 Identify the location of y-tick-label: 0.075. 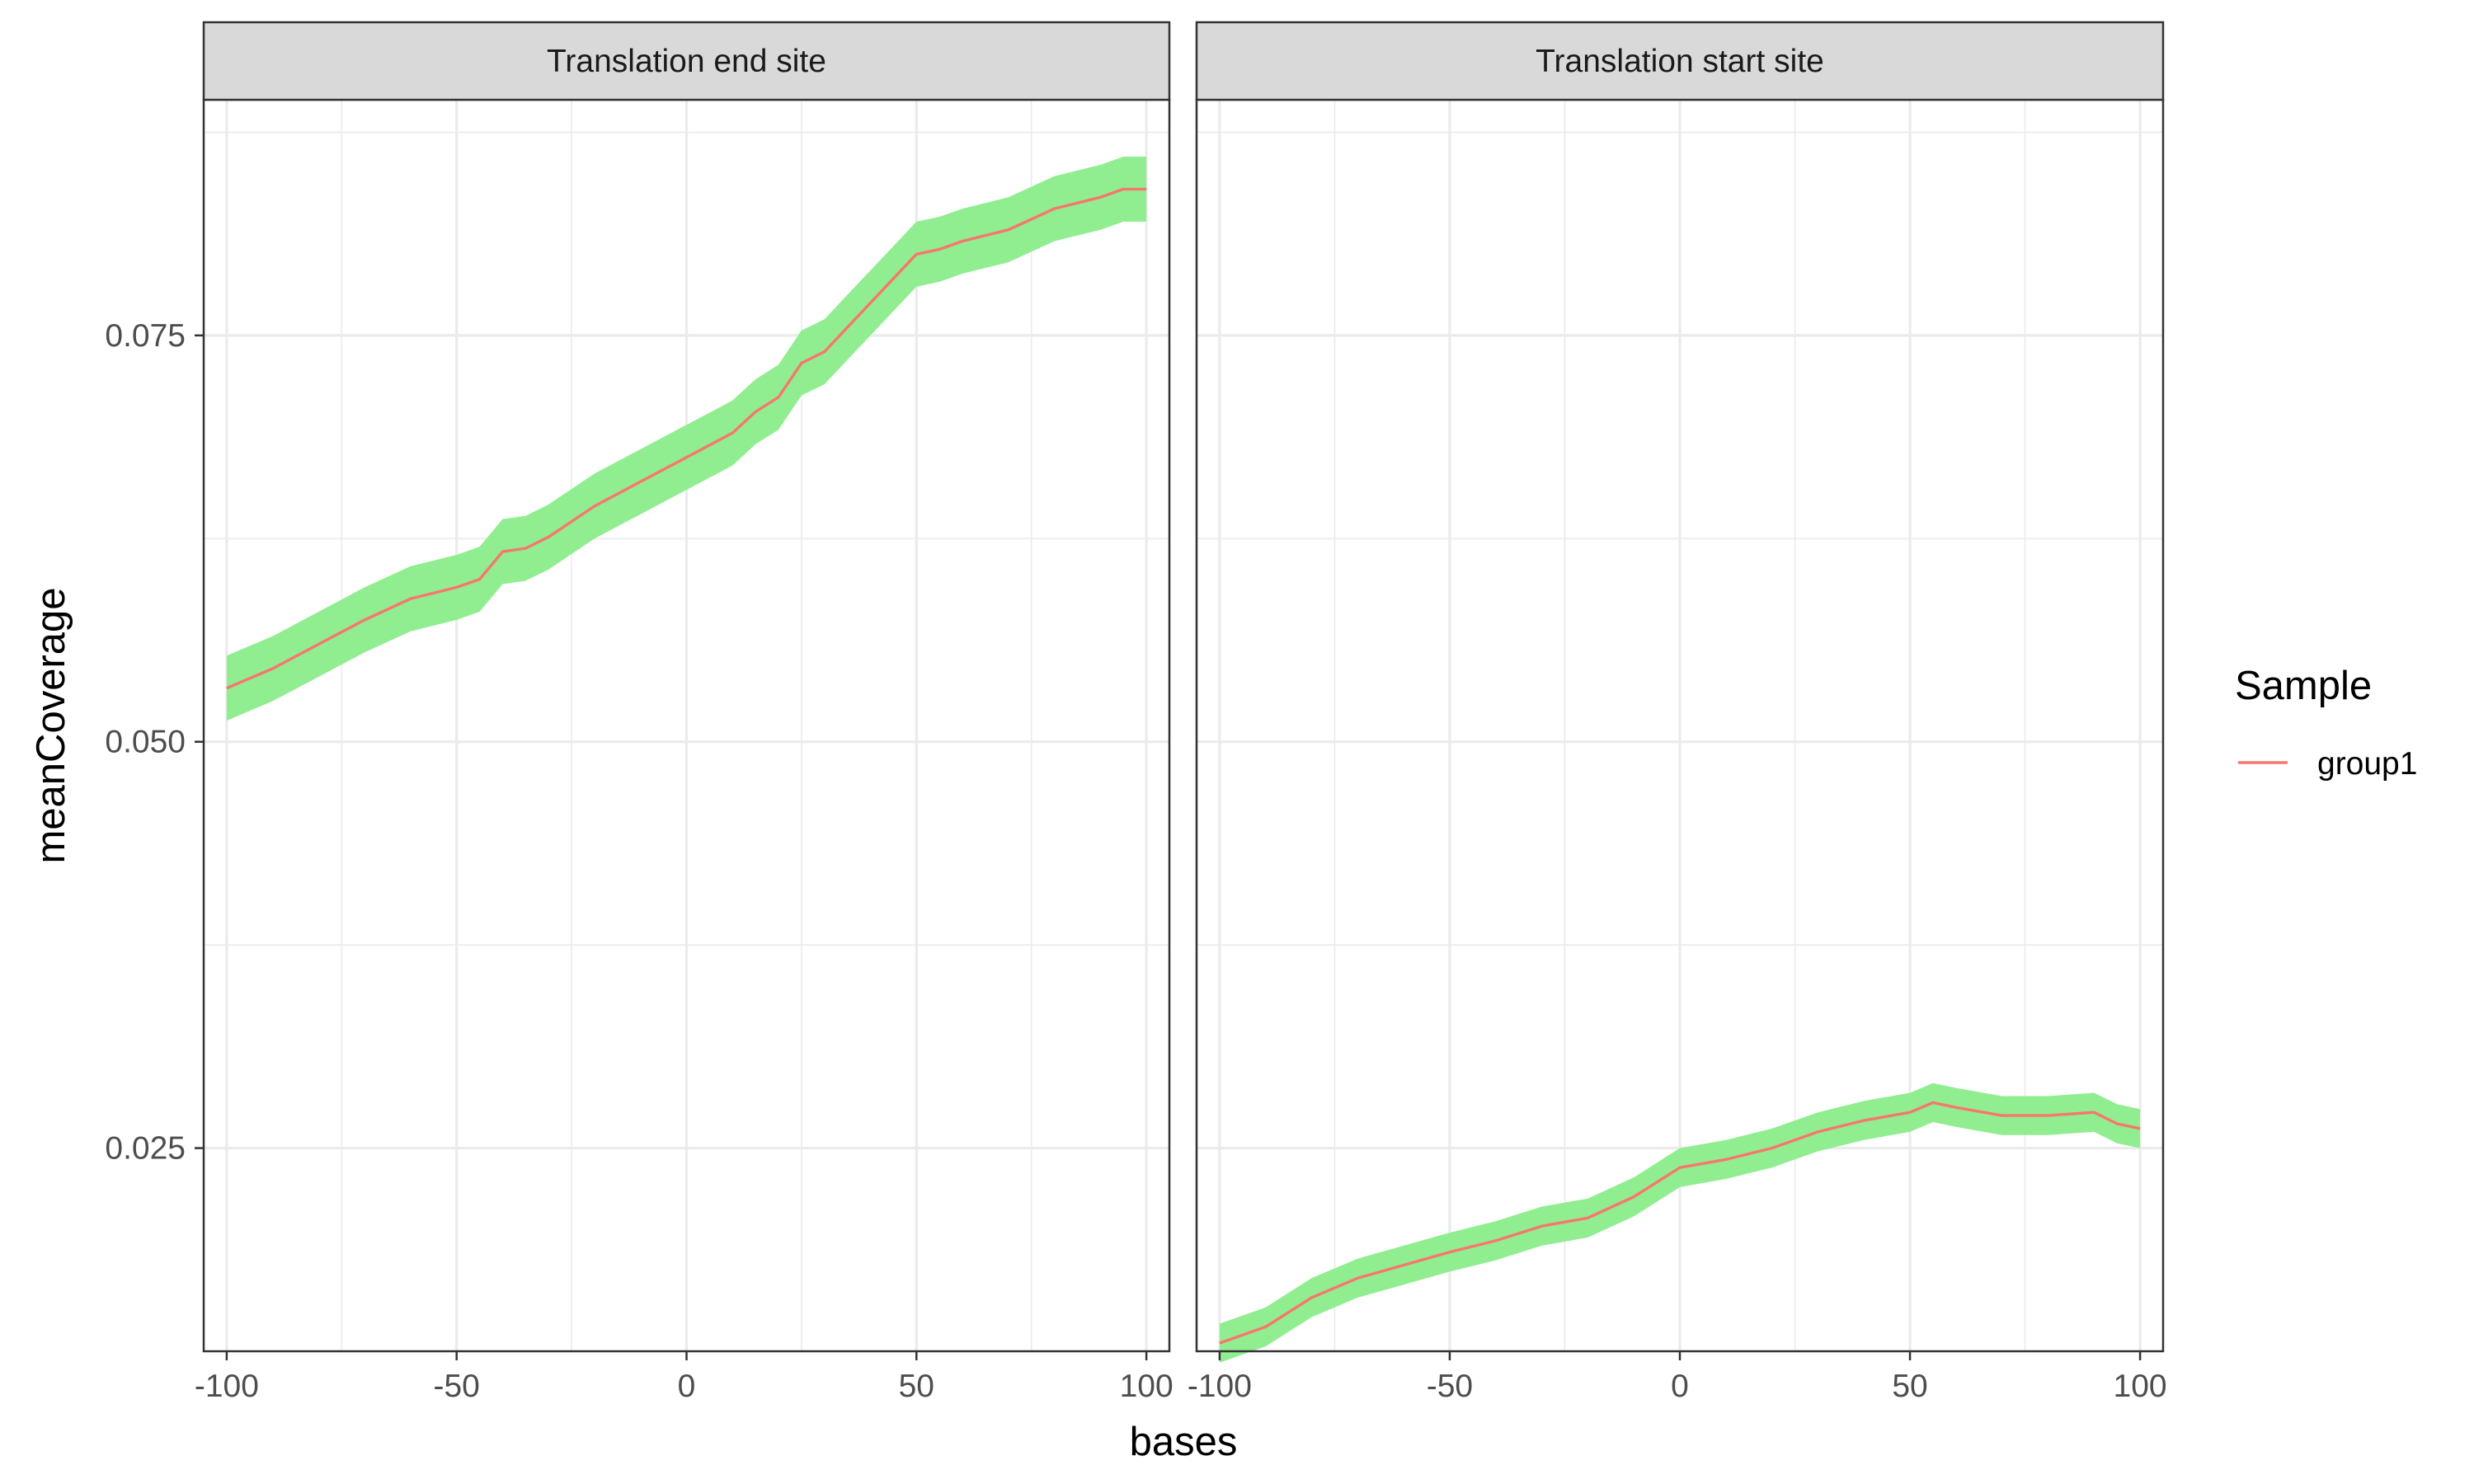
(145, 336).